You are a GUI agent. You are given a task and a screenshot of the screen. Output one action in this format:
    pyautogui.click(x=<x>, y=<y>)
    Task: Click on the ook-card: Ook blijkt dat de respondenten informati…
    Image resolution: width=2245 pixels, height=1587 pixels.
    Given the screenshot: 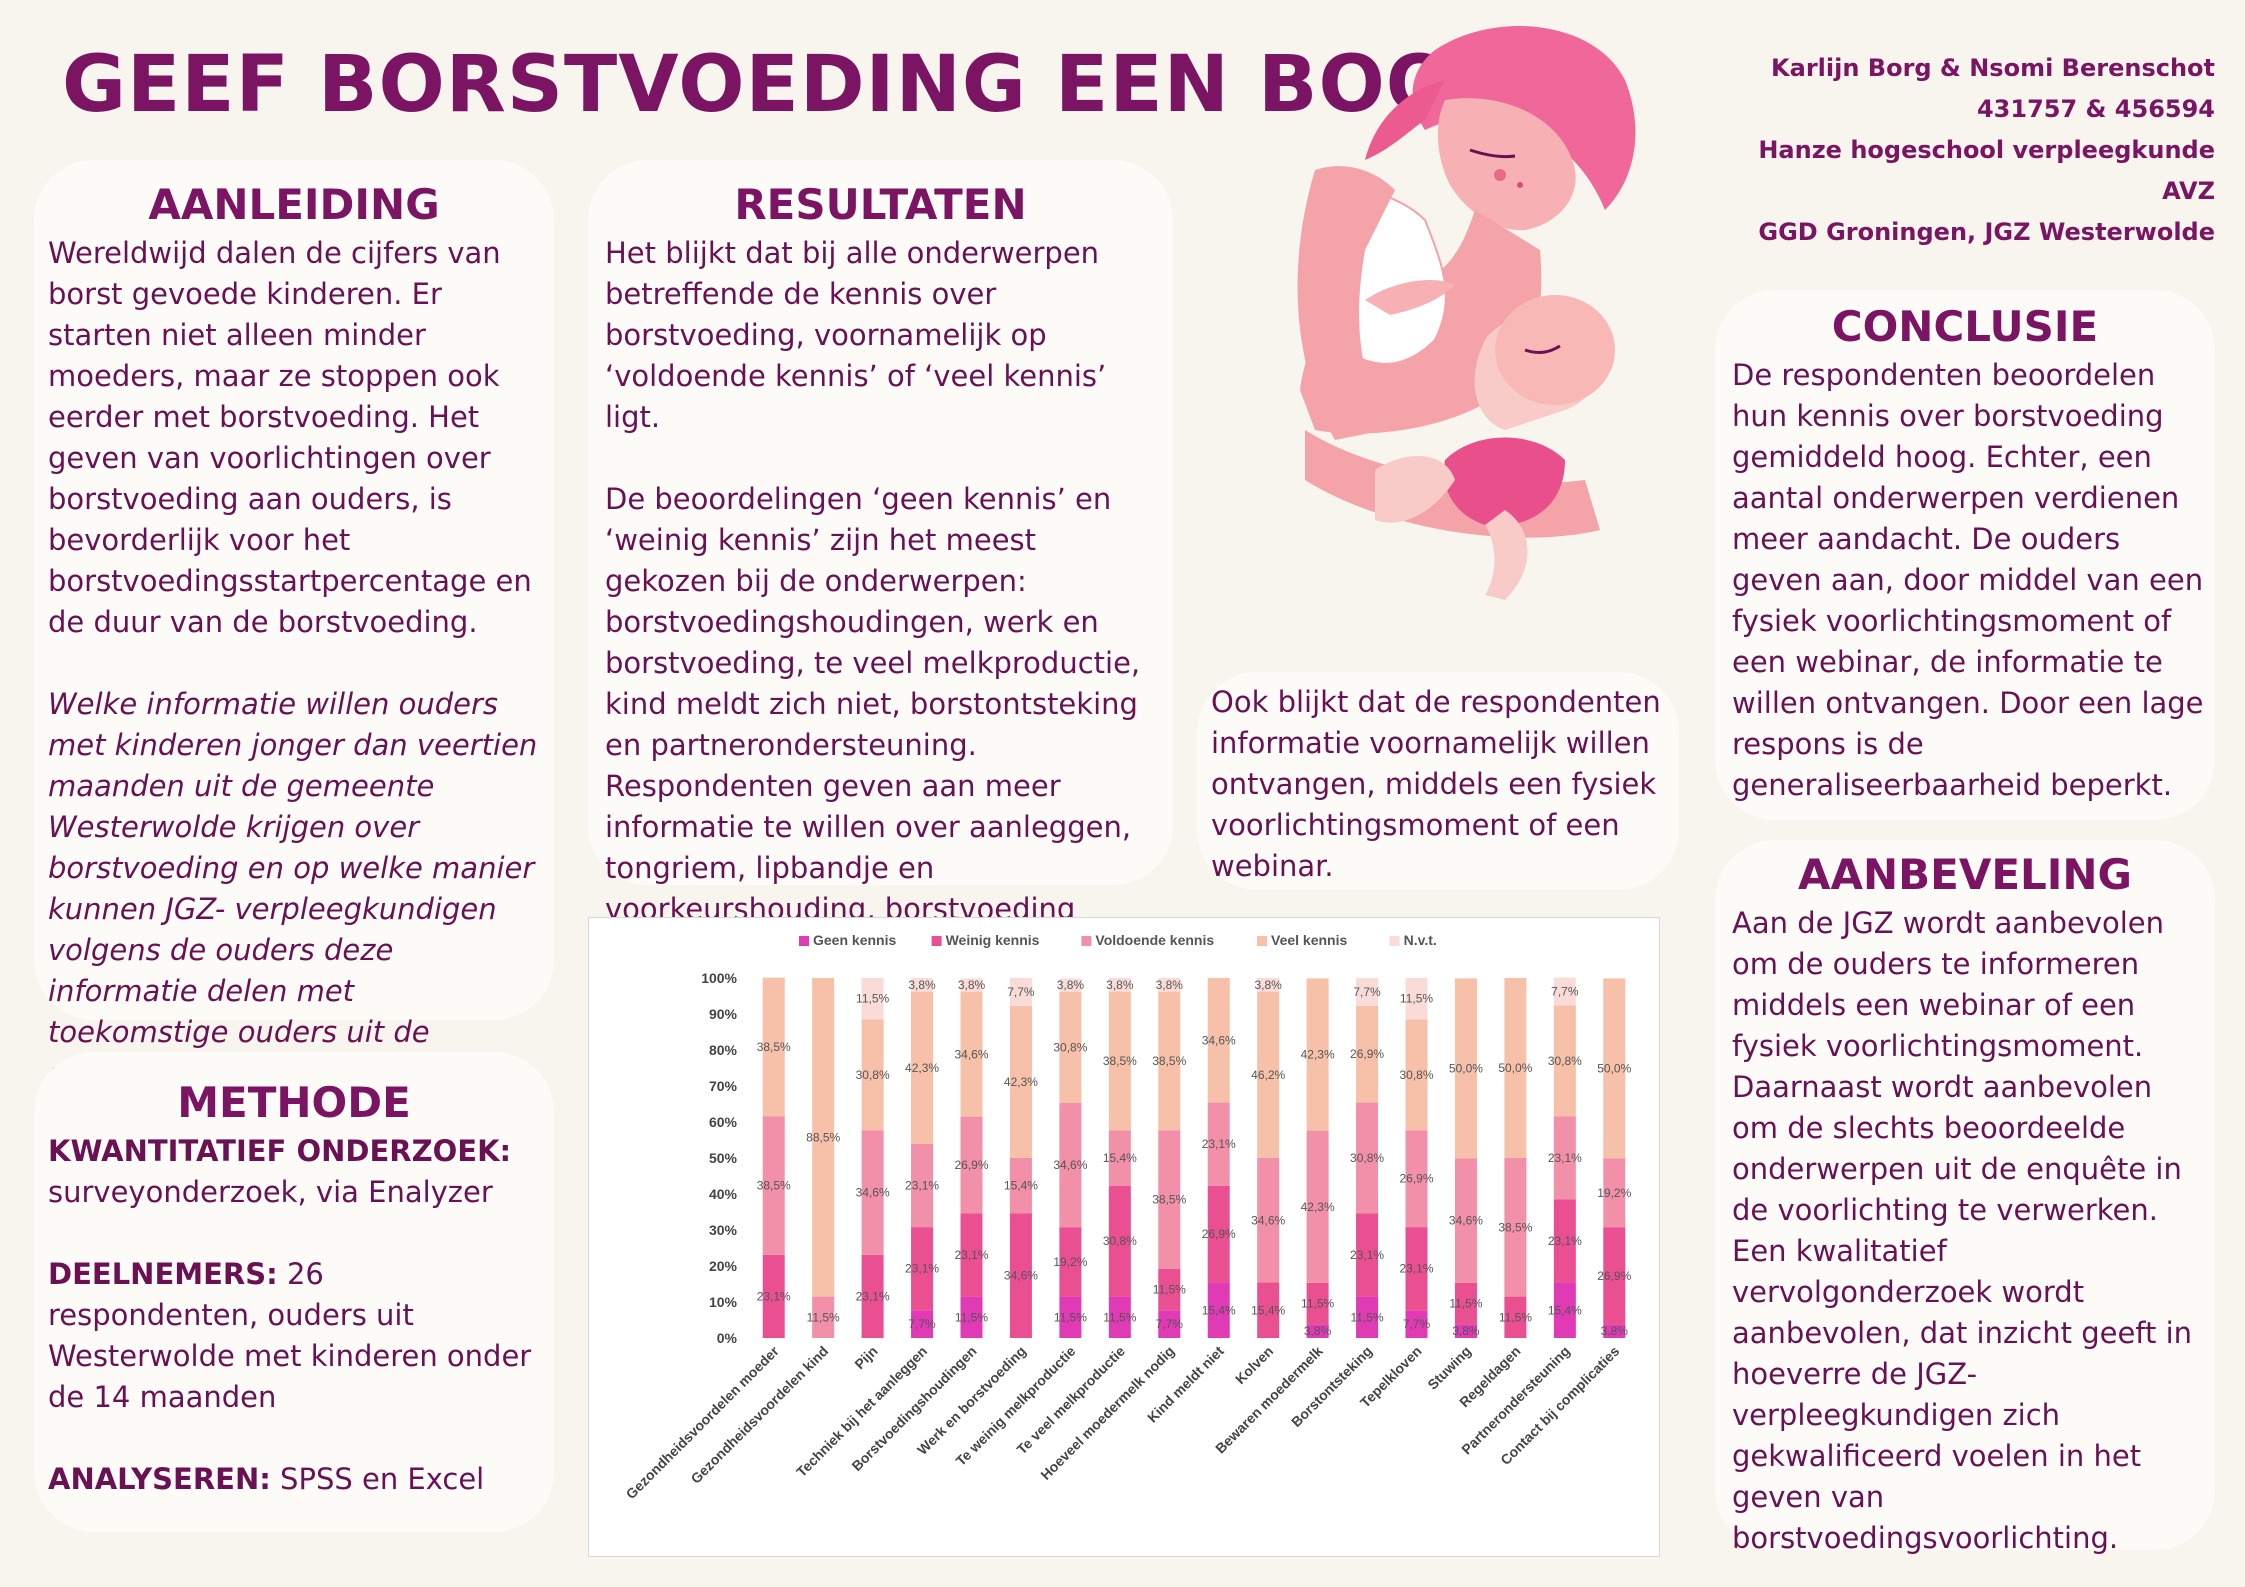 What is the action you would take?
    pyautogui.click(x=1438, y=781)
    